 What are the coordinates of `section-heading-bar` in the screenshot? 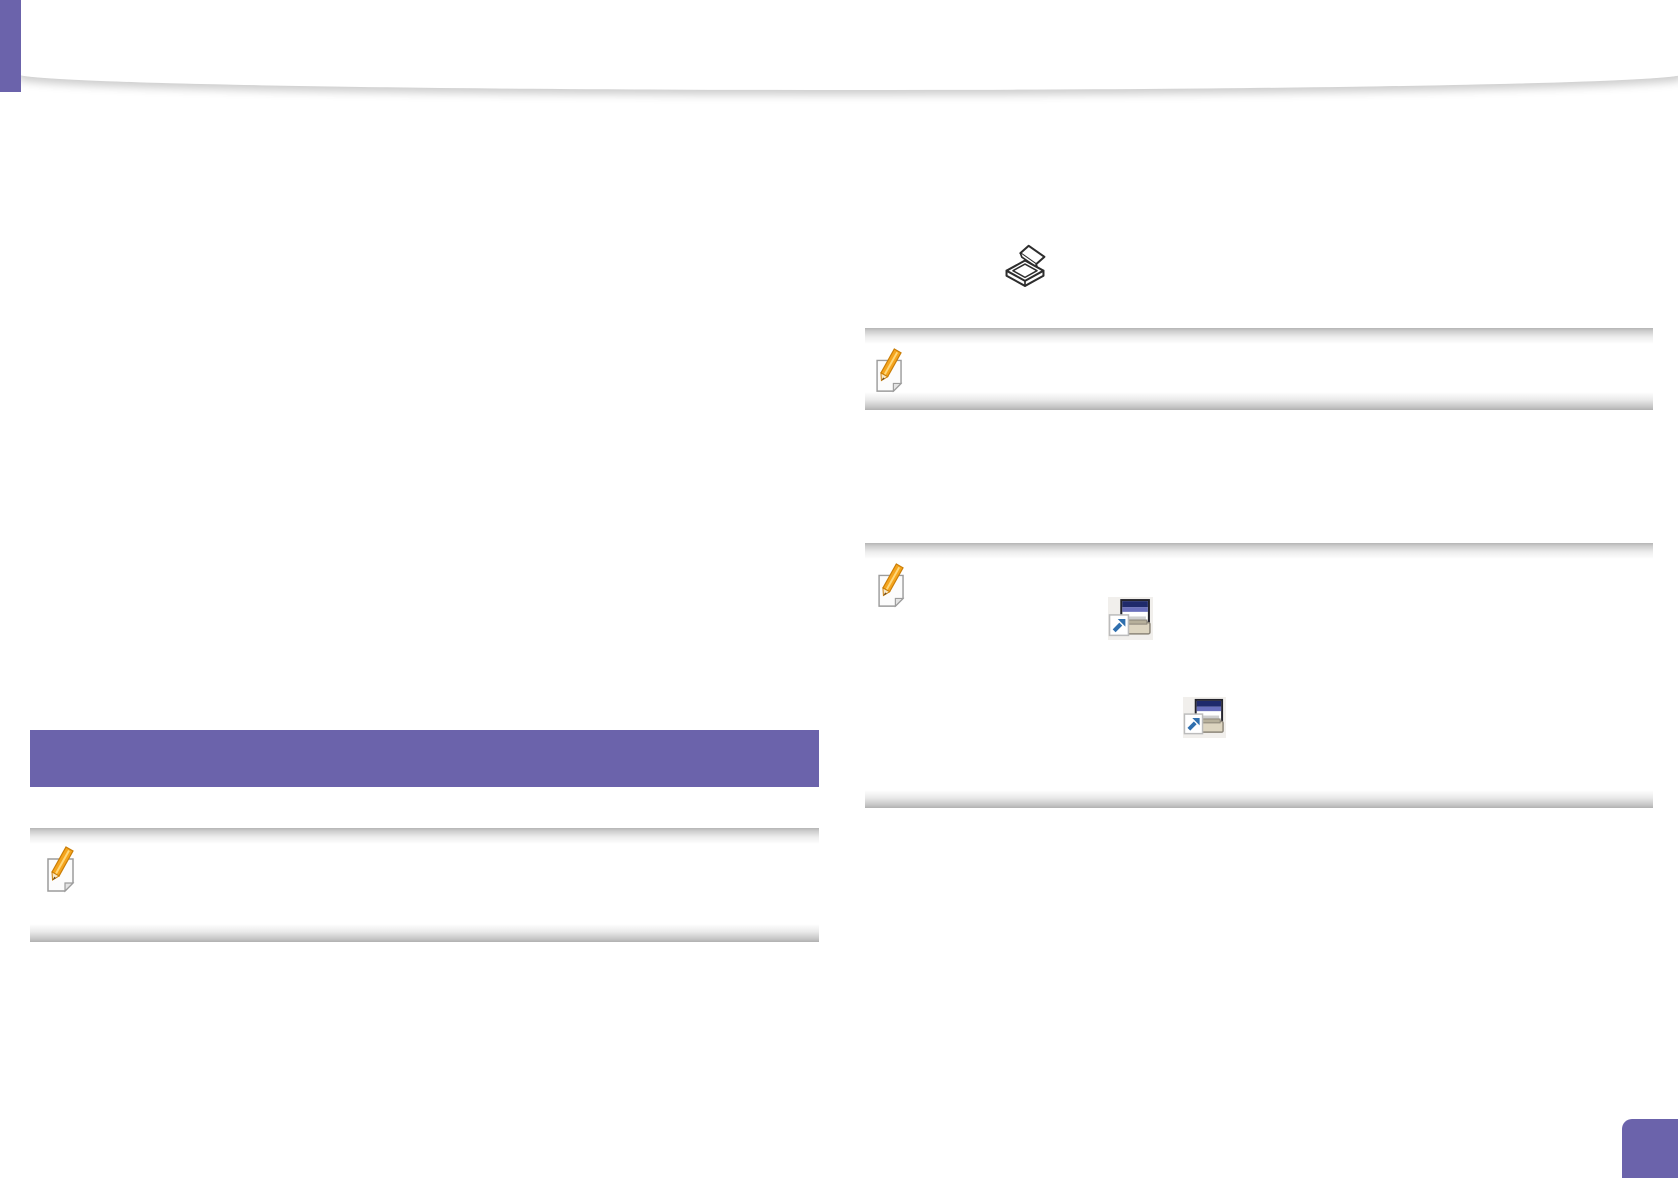 It's located at (424, 758).